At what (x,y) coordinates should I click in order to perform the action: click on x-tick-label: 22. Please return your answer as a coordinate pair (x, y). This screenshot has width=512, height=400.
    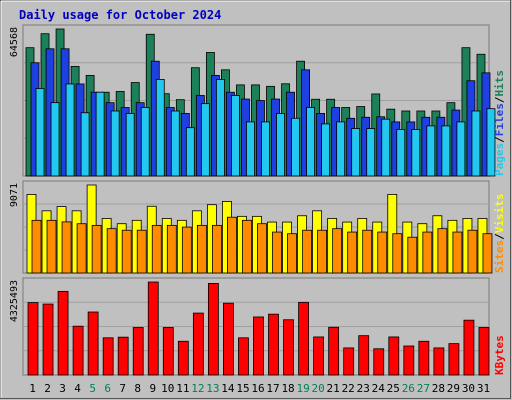
    Looking at the image, I should click on (348, 388).